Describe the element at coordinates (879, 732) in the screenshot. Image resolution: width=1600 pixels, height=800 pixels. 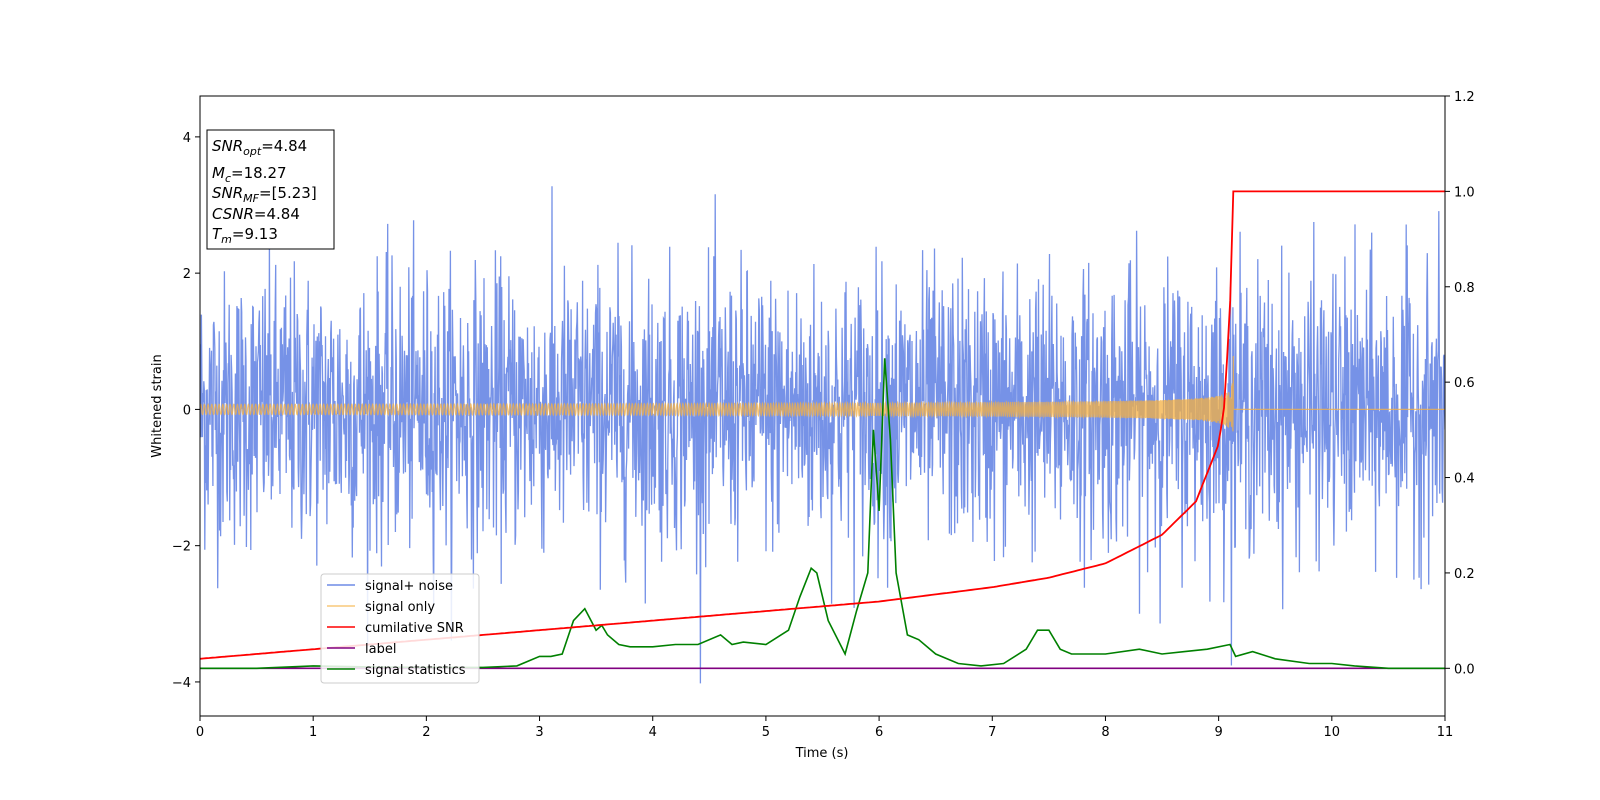
I see `x-tick-label: 6` at that location.